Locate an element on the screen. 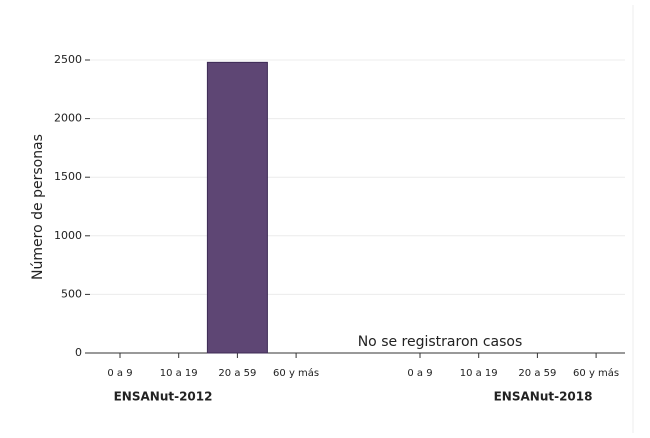 Image resolution: width=650 pixels, height=438 pixels. y-tick-label: 0 is located at coordinates (78, 352).